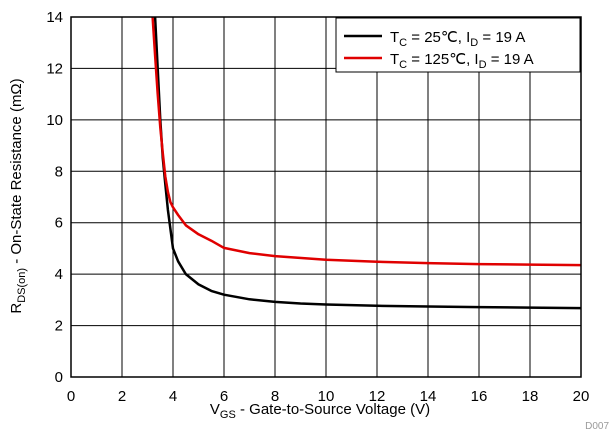 Image resolution: width=609 pixels, height=431 pixels. I want to click on legend: TC = 25℃, ID = 19 A TC = 125℃, ID = 19 A, so click(458, 45).